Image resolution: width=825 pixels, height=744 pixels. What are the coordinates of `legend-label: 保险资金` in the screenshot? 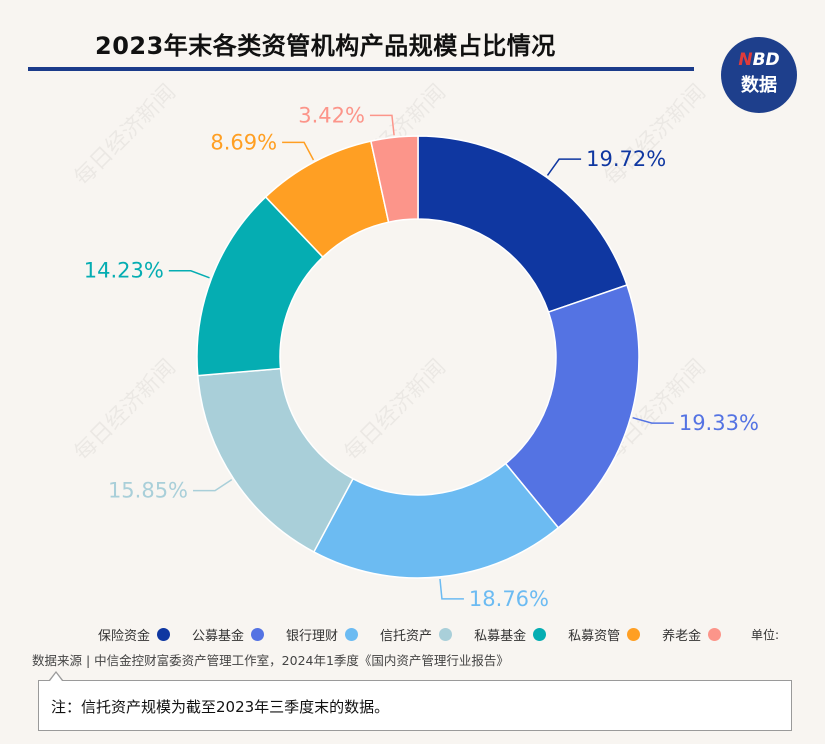 It's located at (124, 636).